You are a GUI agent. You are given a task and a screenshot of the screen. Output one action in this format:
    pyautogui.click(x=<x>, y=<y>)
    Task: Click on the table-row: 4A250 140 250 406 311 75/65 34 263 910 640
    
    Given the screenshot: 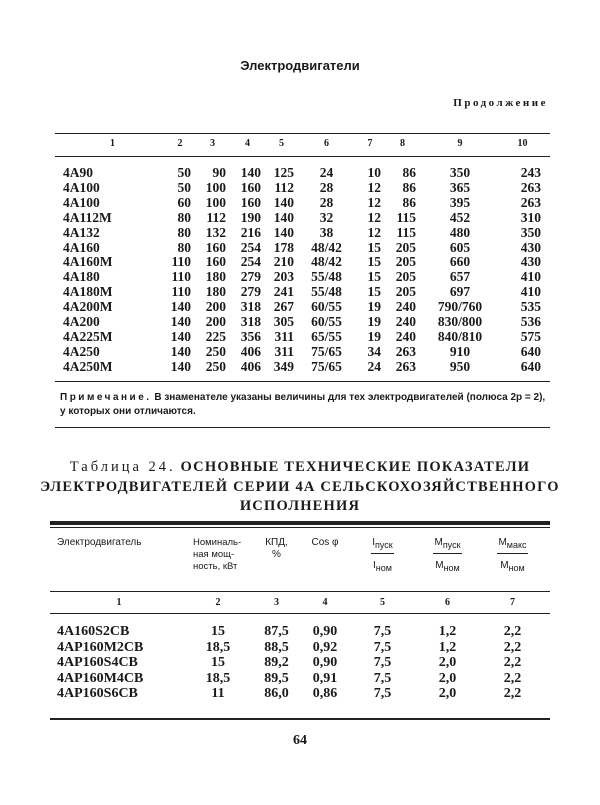 What is the action you would take?
    pyautogui.click(x=302, y=351)
    